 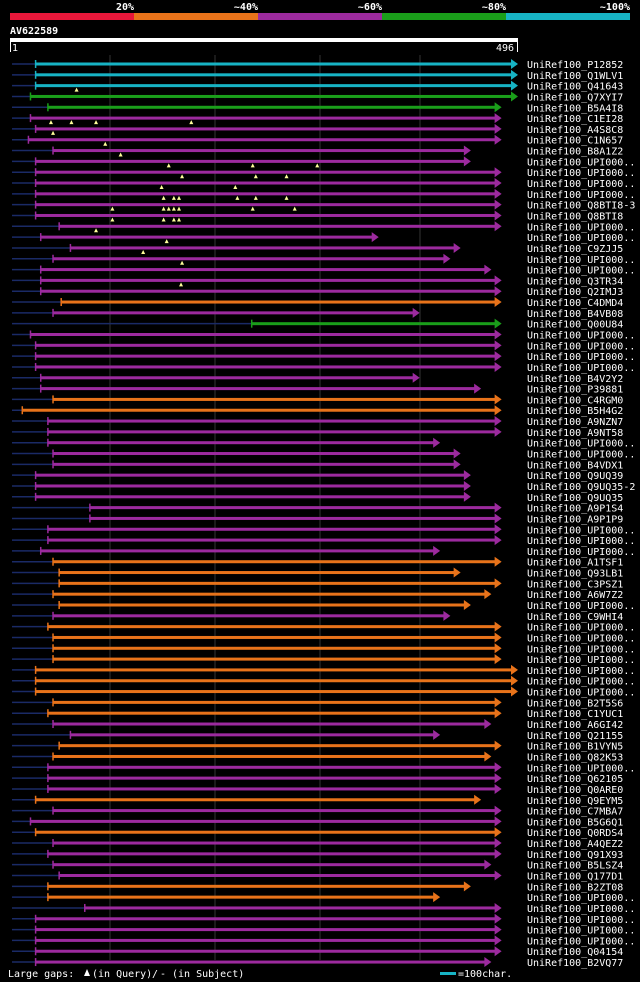 What do you see at coordinates (575, 812) in the screenshot?
I see `hit-label-69: UniRef100_C7MBA7` at bounding box center [575, 812].